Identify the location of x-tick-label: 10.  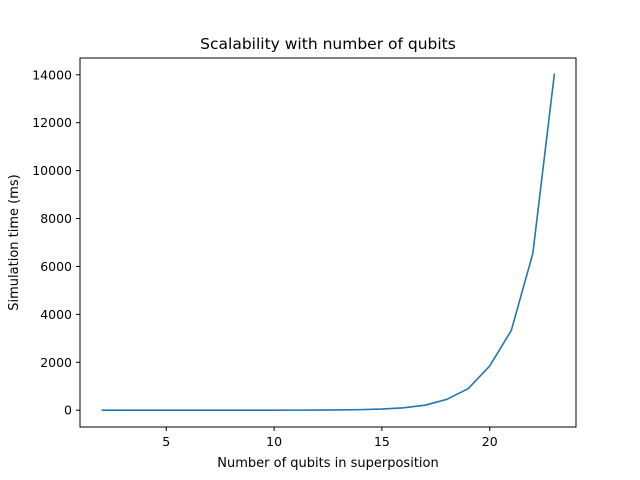
(274, 441).